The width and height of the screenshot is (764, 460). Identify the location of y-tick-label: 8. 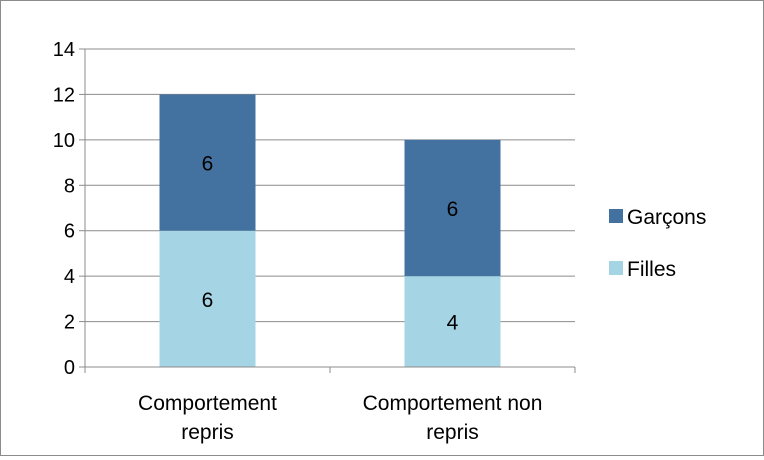
(69, 186).